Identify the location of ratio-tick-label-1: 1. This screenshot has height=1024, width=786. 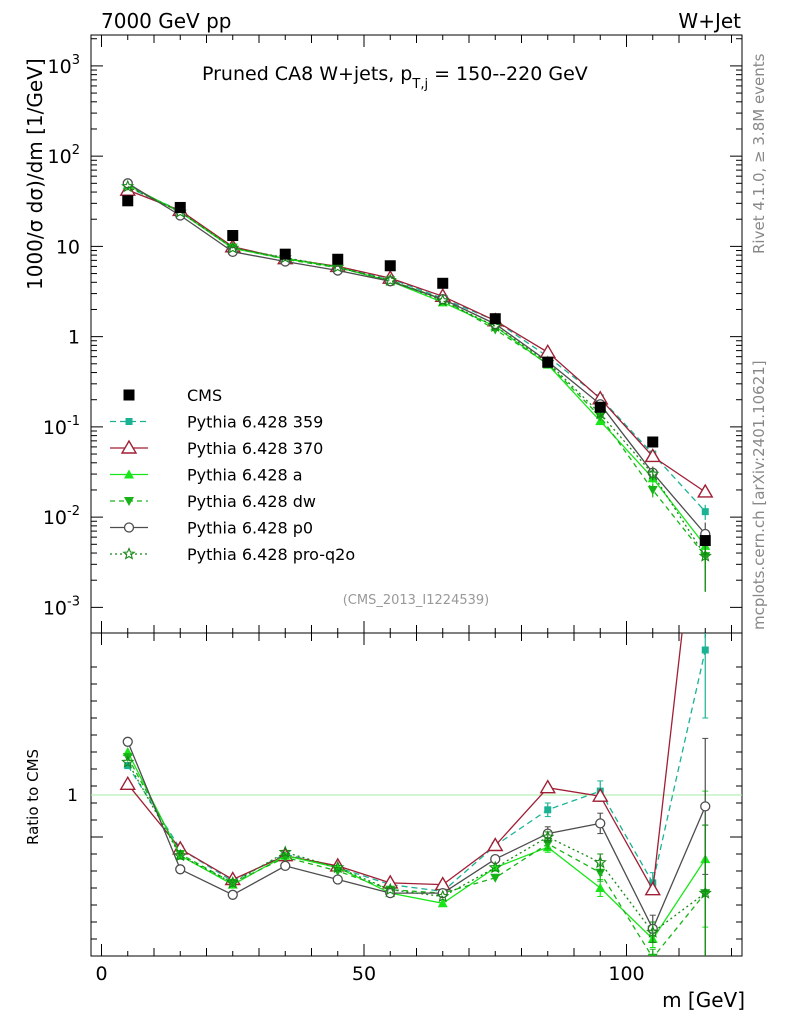
(72, 796).